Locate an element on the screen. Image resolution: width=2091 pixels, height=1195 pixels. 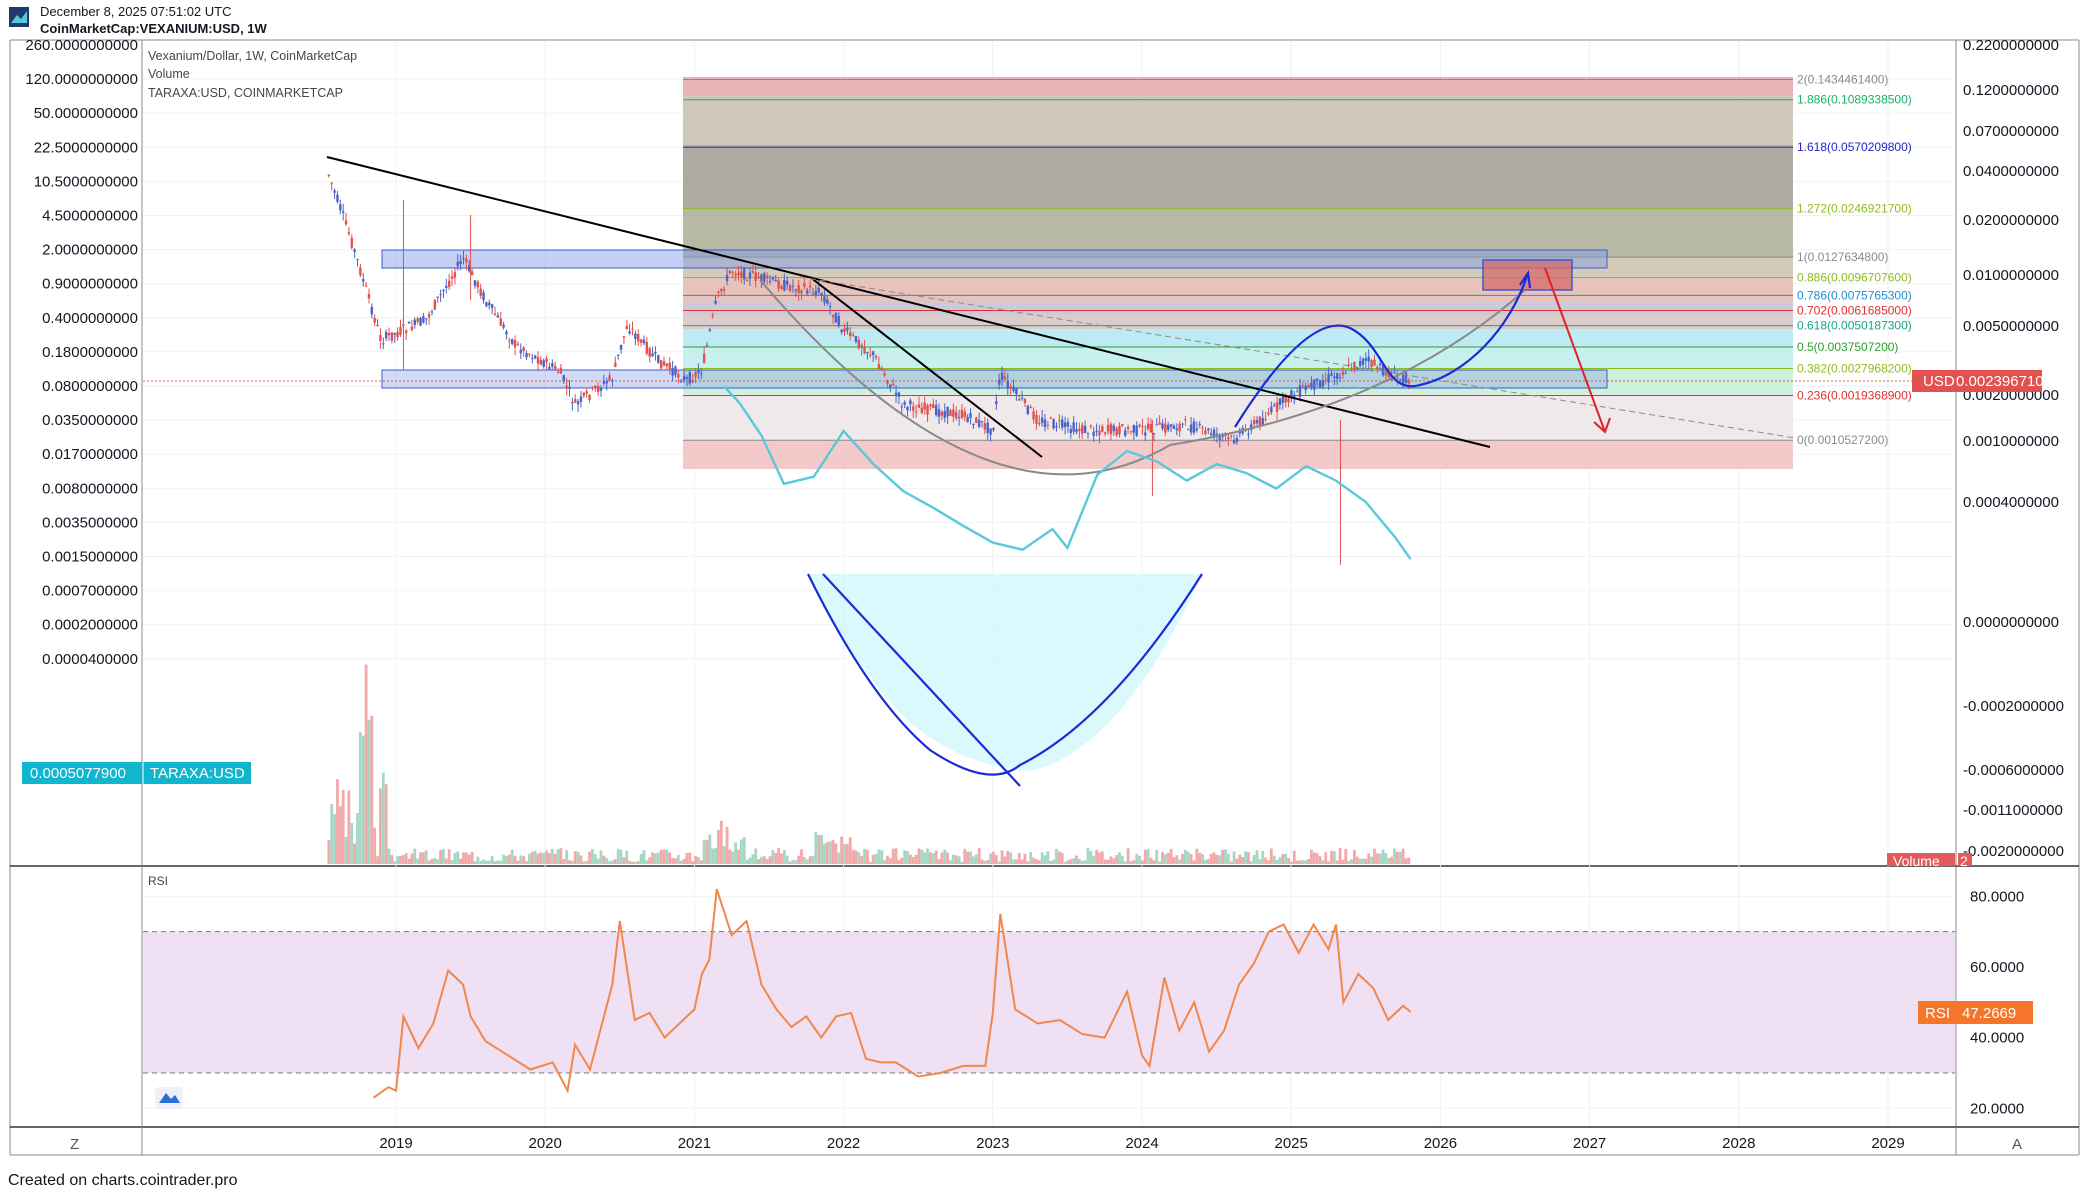
fib-label: 0.382(0.0027968200) is located at coordinates (1854, 369).